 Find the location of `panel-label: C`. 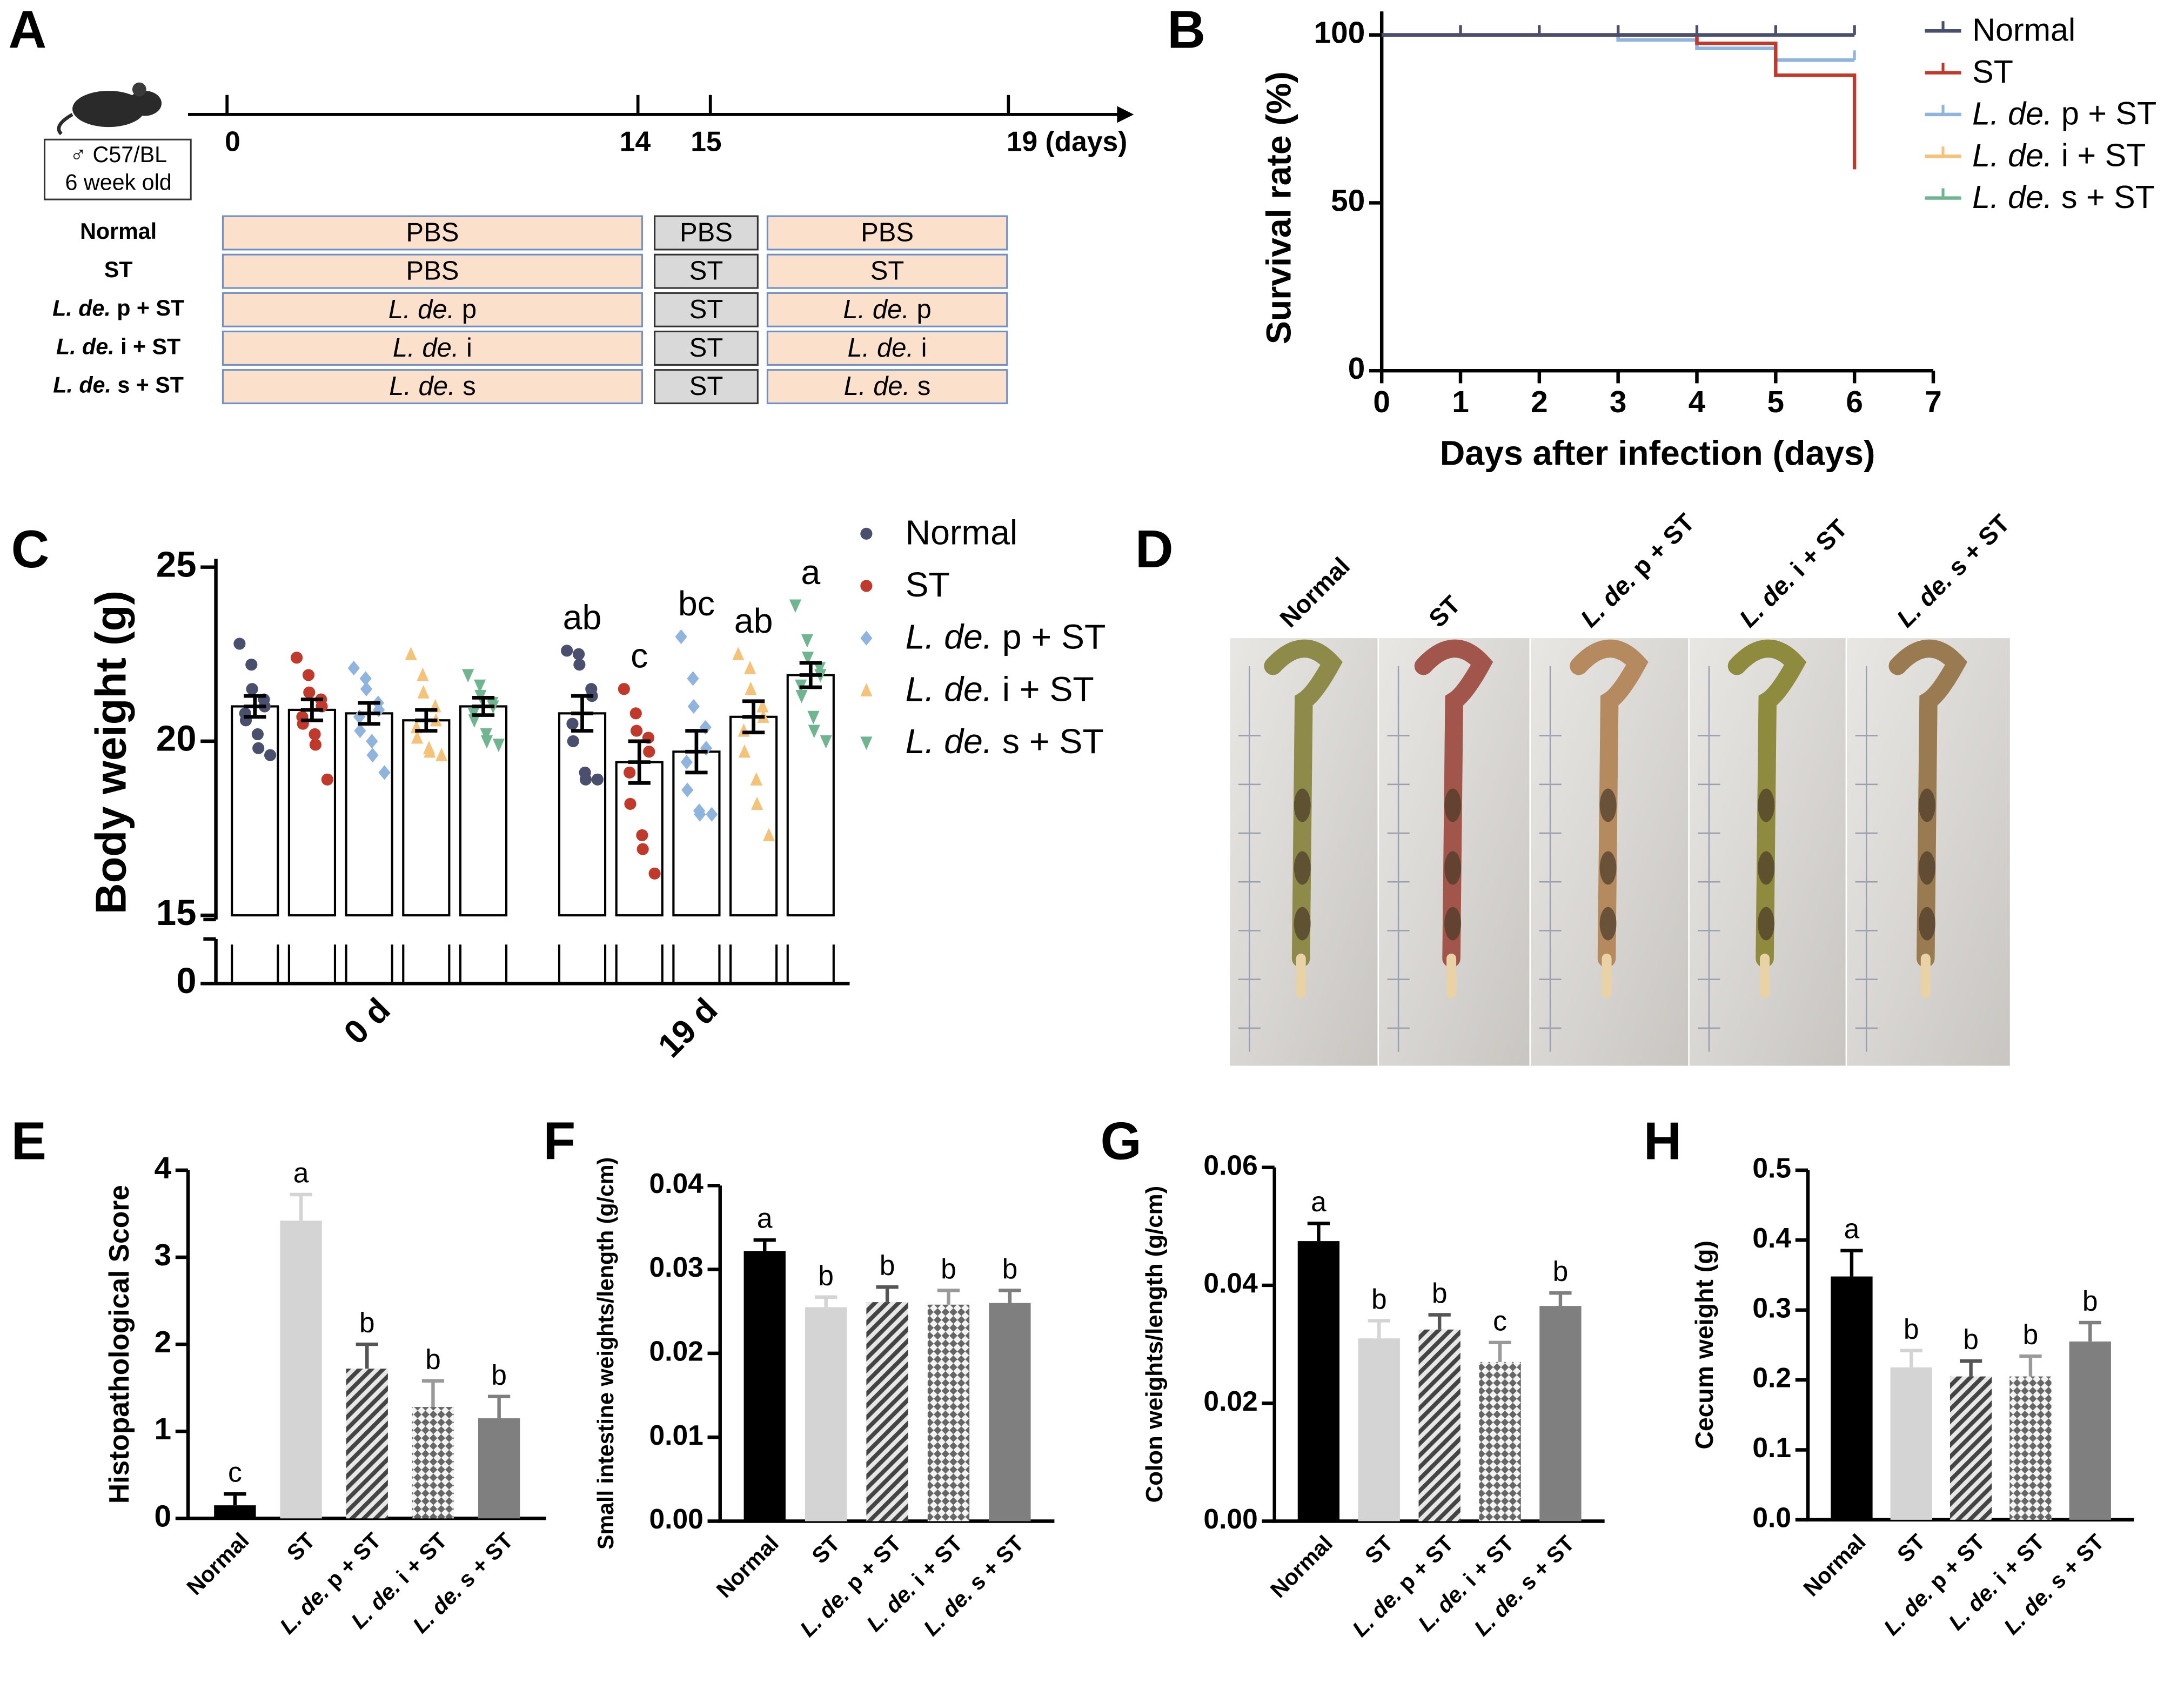

panel-label: C is located at coordinates (31, 549).